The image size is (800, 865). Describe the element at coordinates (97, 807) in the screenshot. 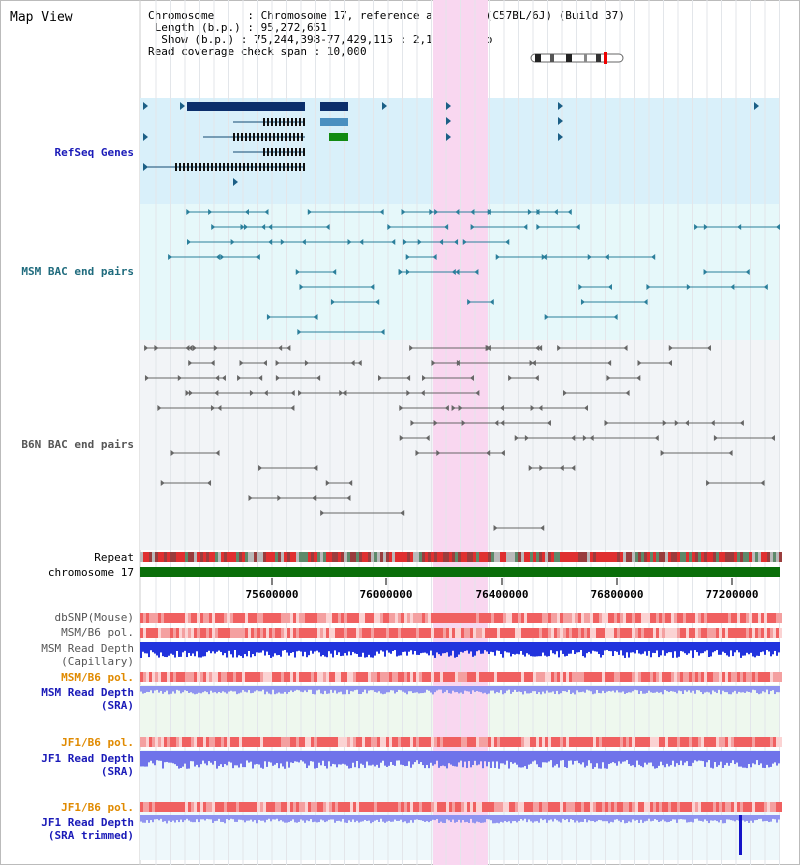

I see `track-label-jf1-b6-pol-2: JF1/B6 pol.` at that location.